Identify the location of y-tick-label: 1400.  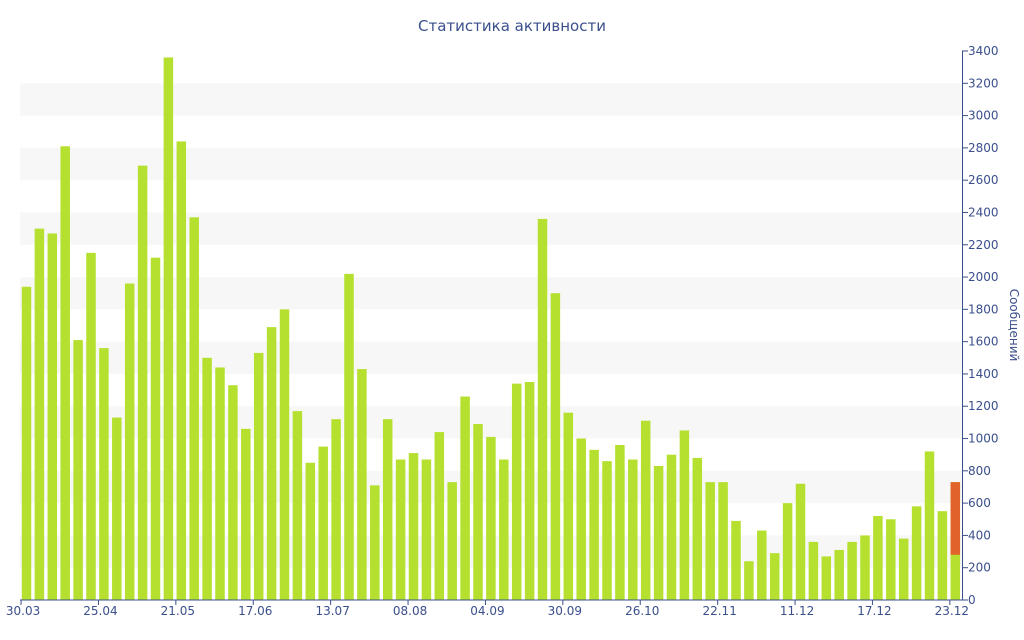
(983, 374).